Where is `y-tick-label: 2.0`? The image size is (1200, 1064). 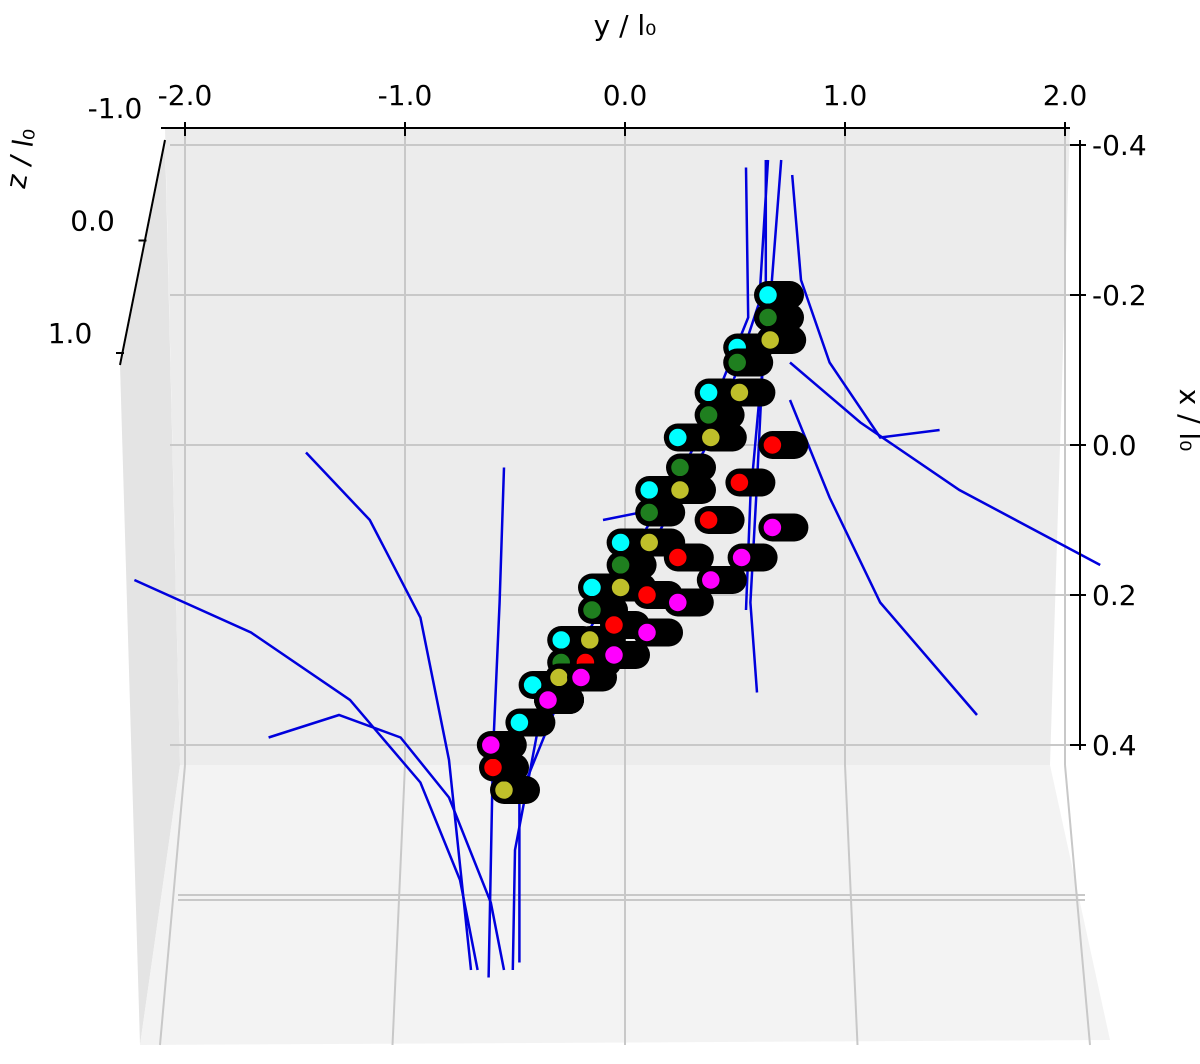
y-tick-label: 2.0 is located at coordinates (1065, 95).